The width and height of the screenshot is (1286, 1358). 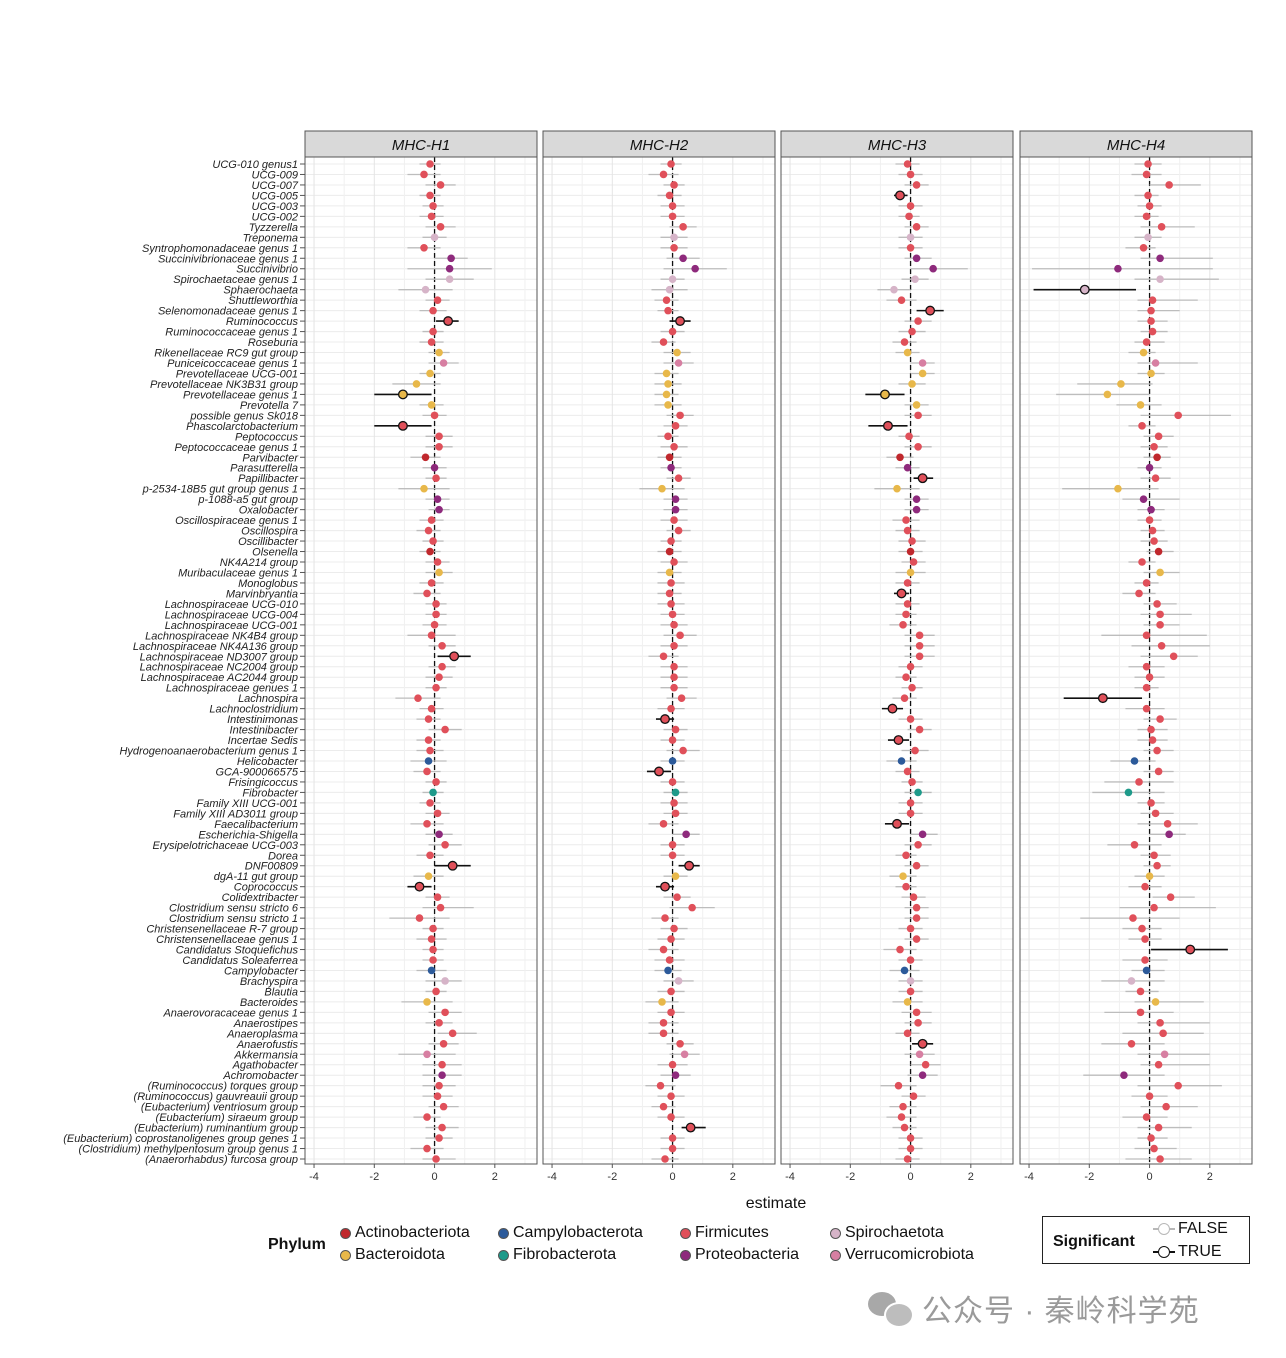 I want to click on panel-background, so click(x=1136, y=660).